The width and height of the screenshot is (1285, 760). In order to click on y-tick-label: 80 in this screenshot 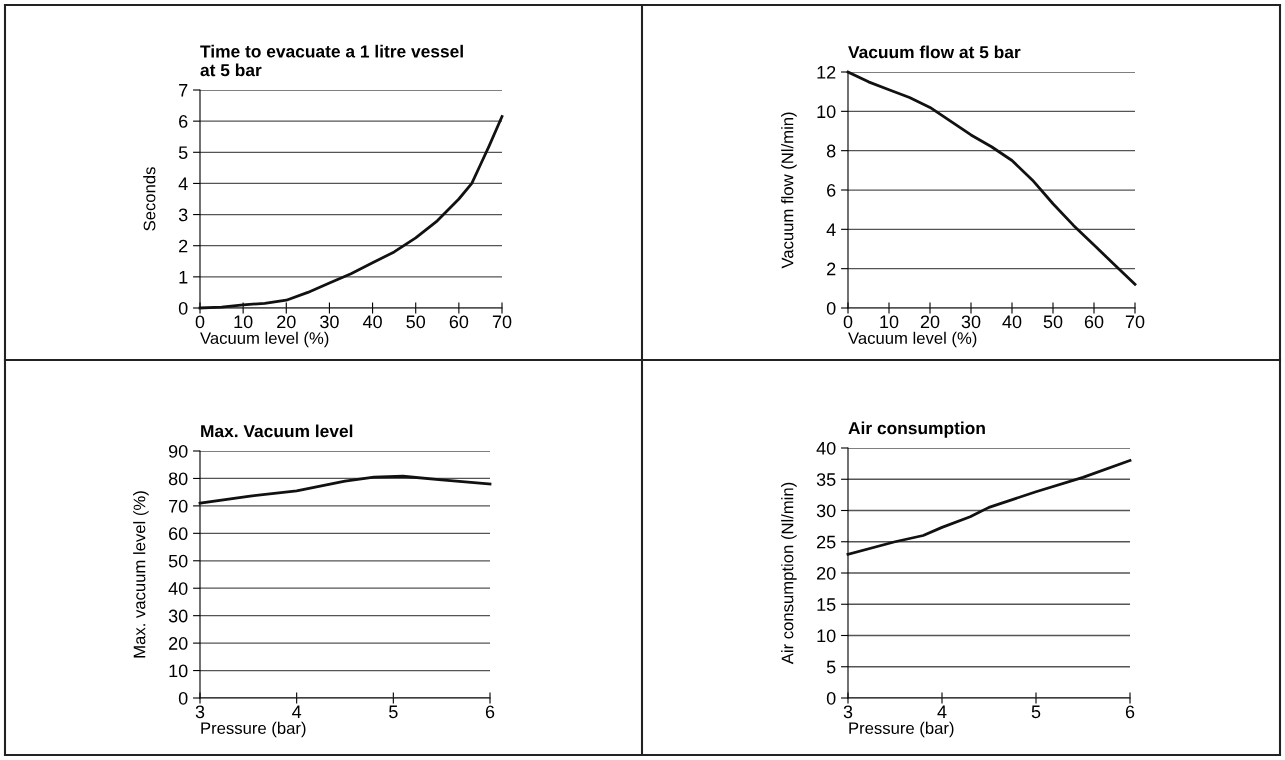, I will do `click(178, 479)`.